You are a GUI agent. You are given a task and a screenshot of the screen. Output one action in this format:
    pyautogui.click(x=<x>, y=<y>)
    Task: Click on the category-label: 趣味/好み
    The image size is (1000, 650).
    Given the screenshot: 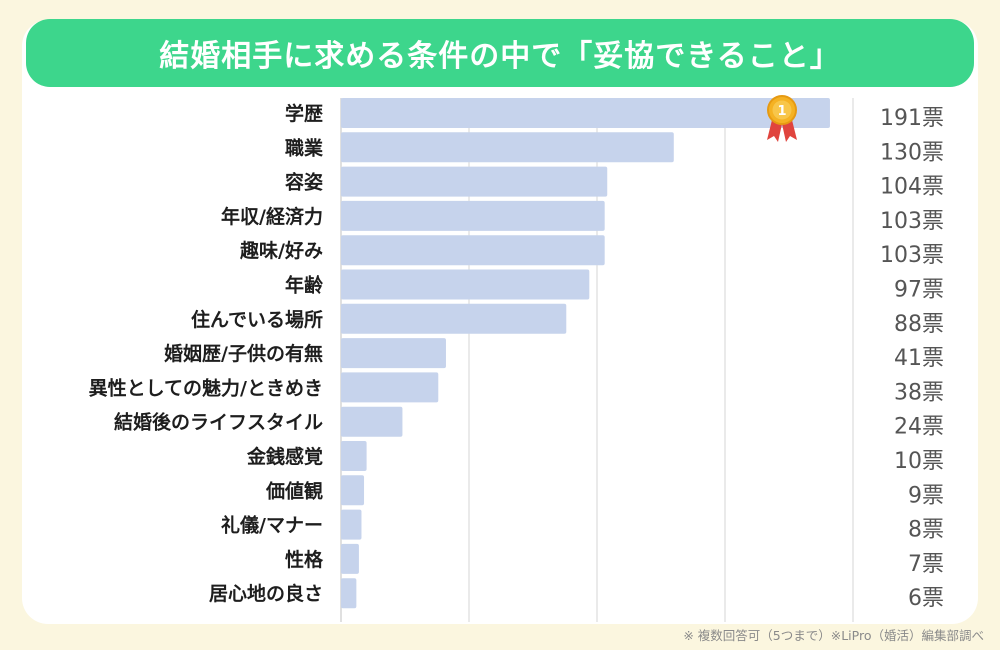 What is the action you would take?
    pyautogui.click(x=281, y=250)
    